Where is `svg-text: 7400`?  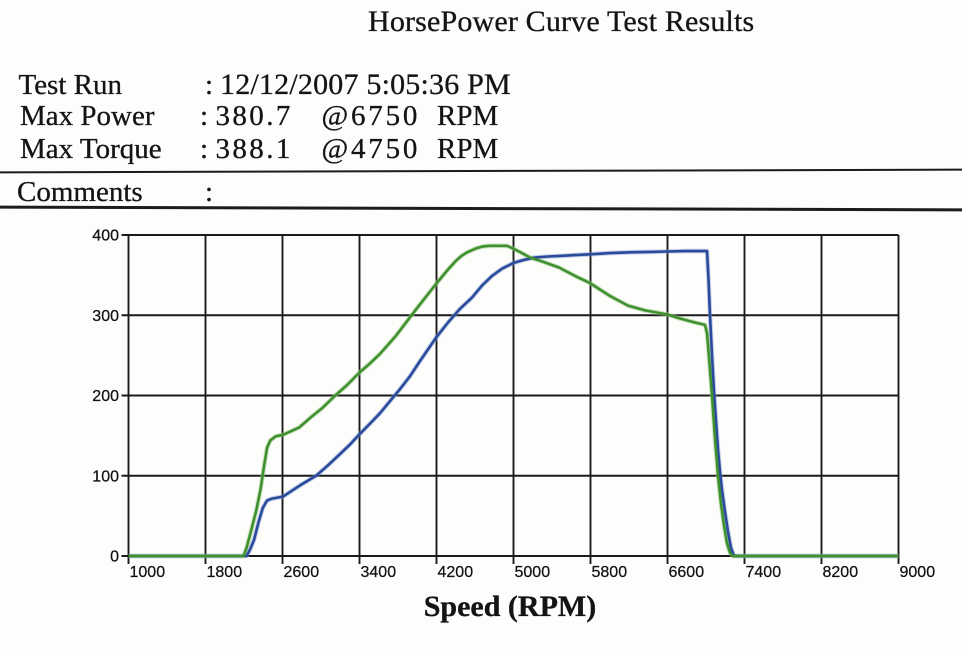 svg-text: 7400 is located at coordinates (764, 572).